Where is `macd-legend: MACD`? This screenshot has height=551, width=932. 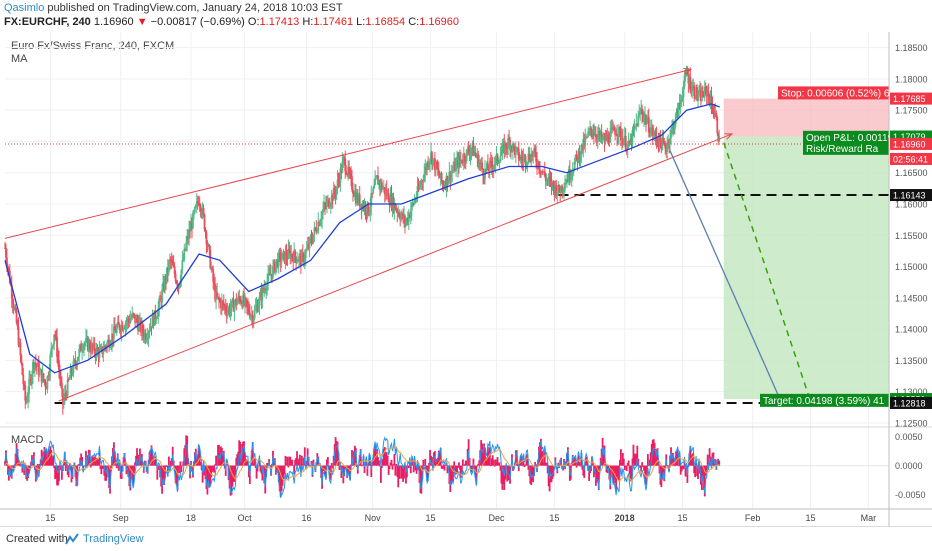
macd-legend: MACD is located at coordinates (27, 440).